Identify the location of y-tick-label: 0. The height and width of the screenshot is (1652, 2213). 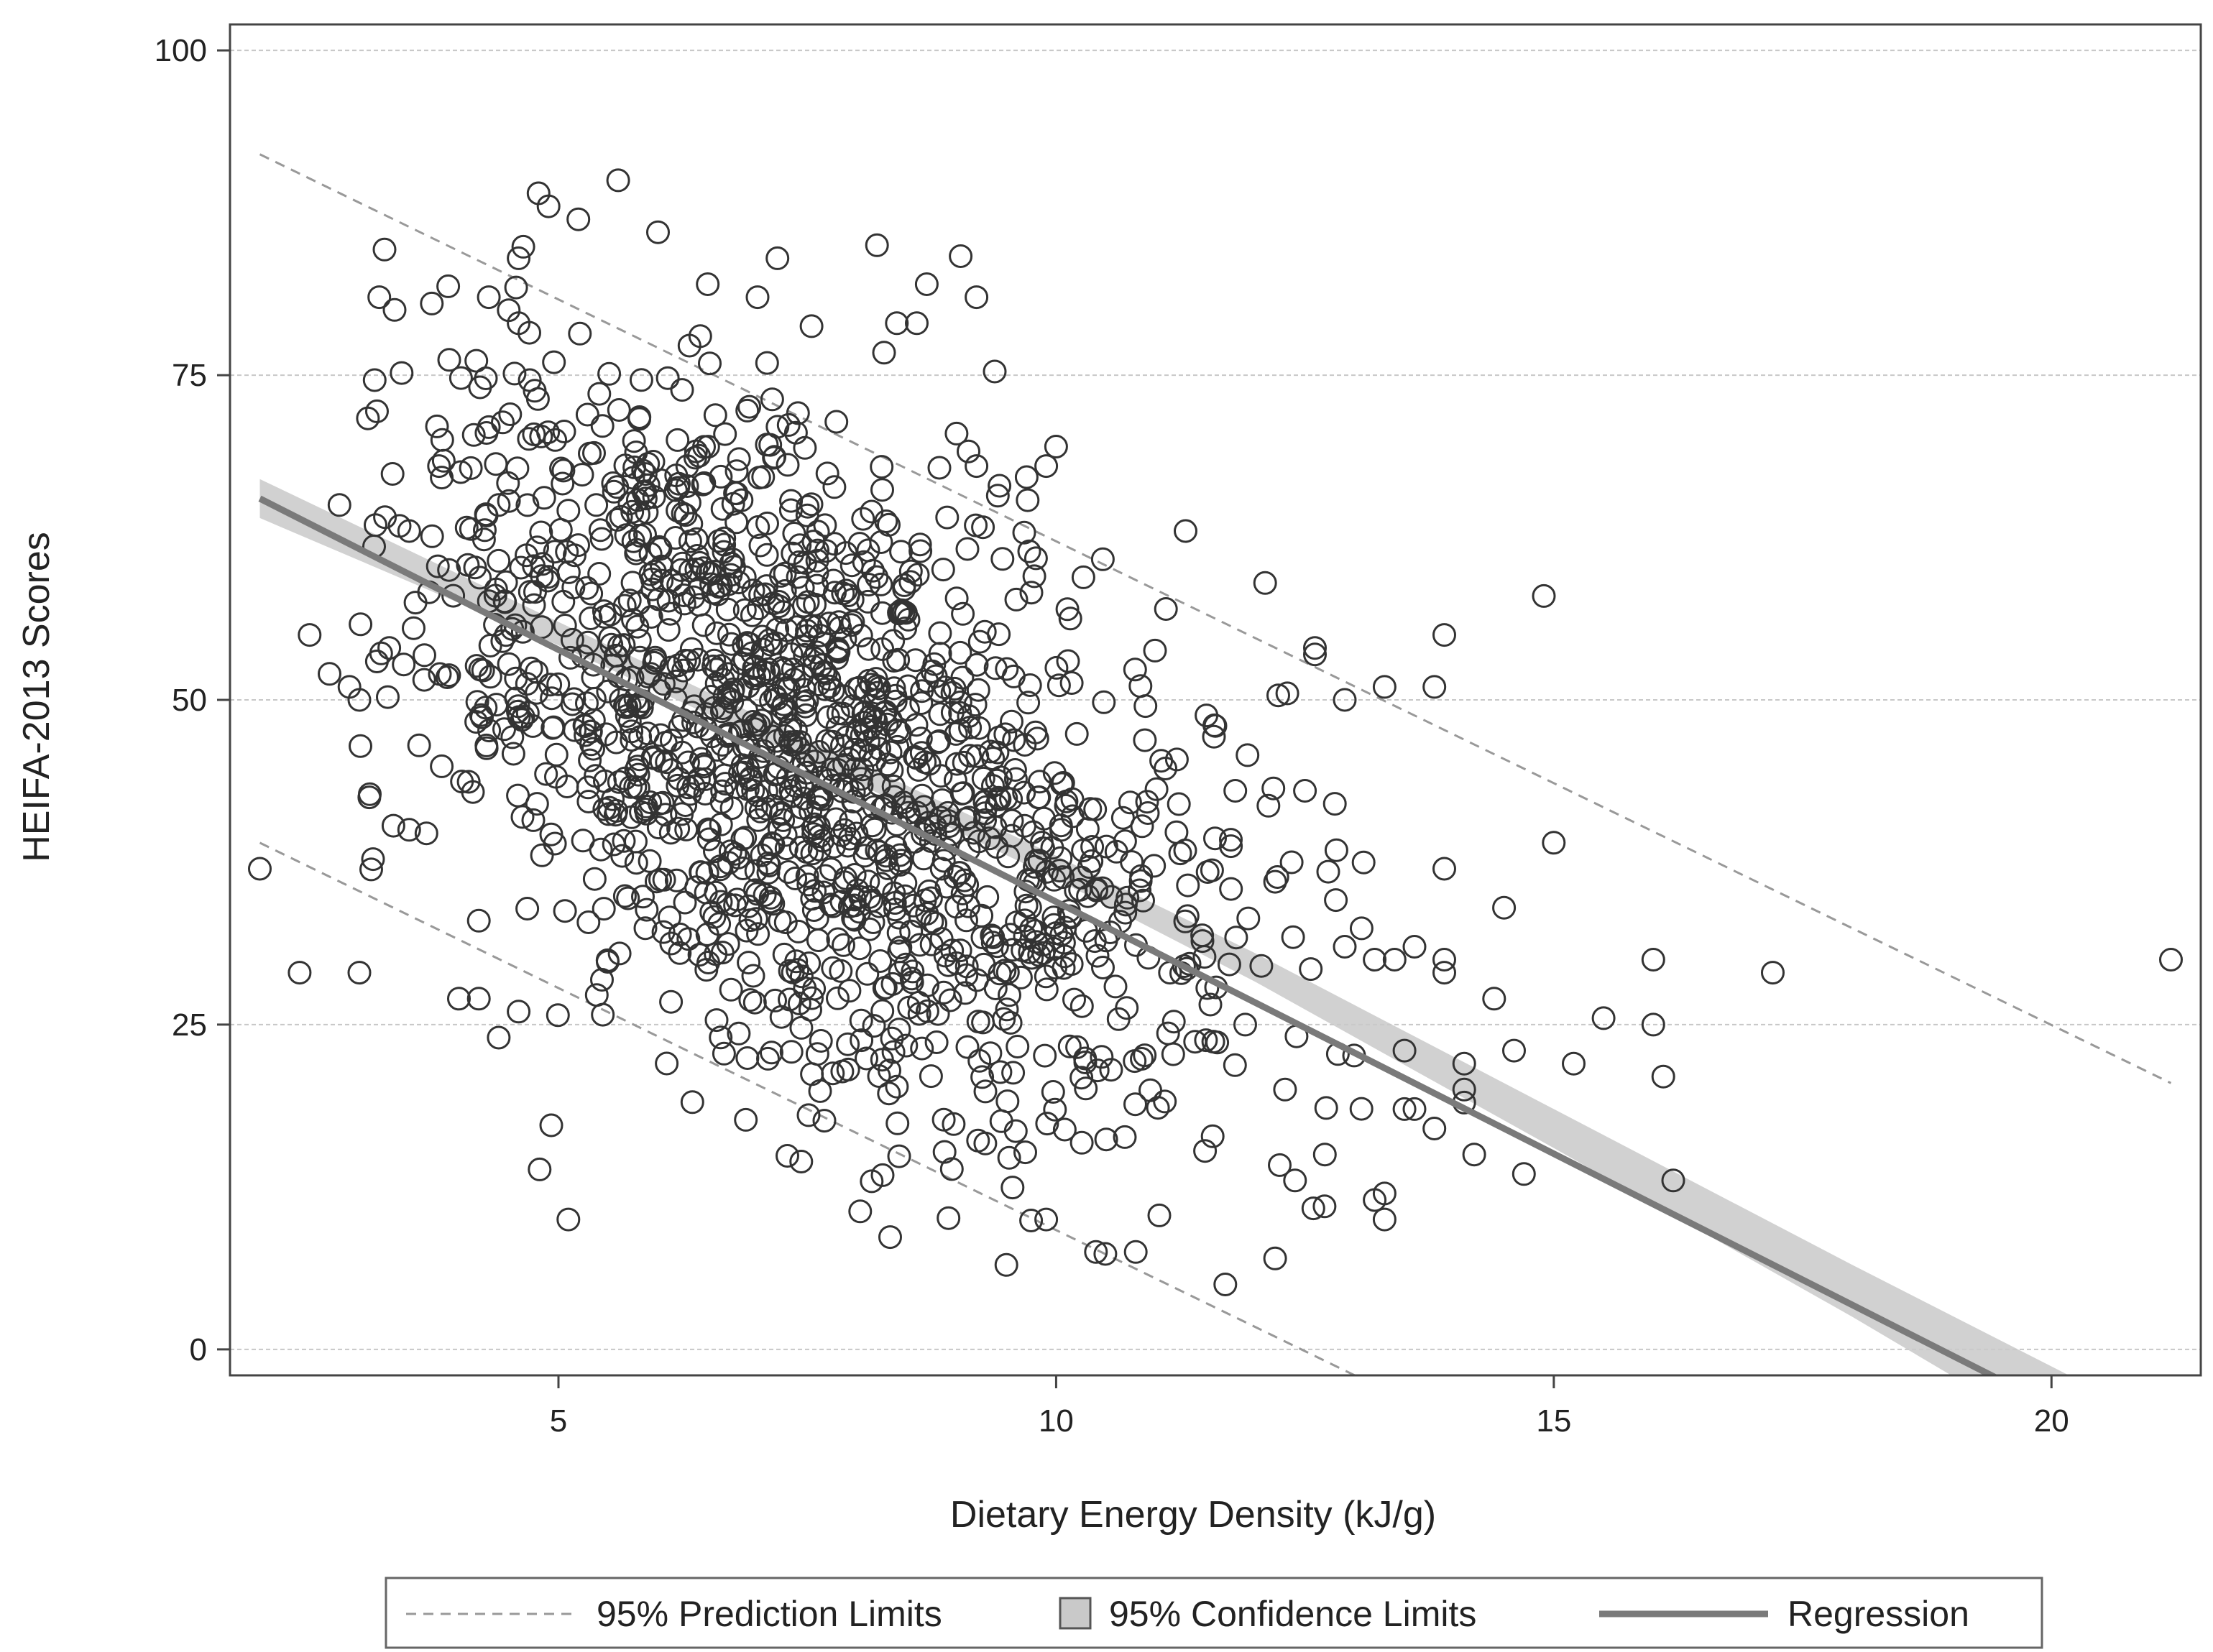
(199, 1349).